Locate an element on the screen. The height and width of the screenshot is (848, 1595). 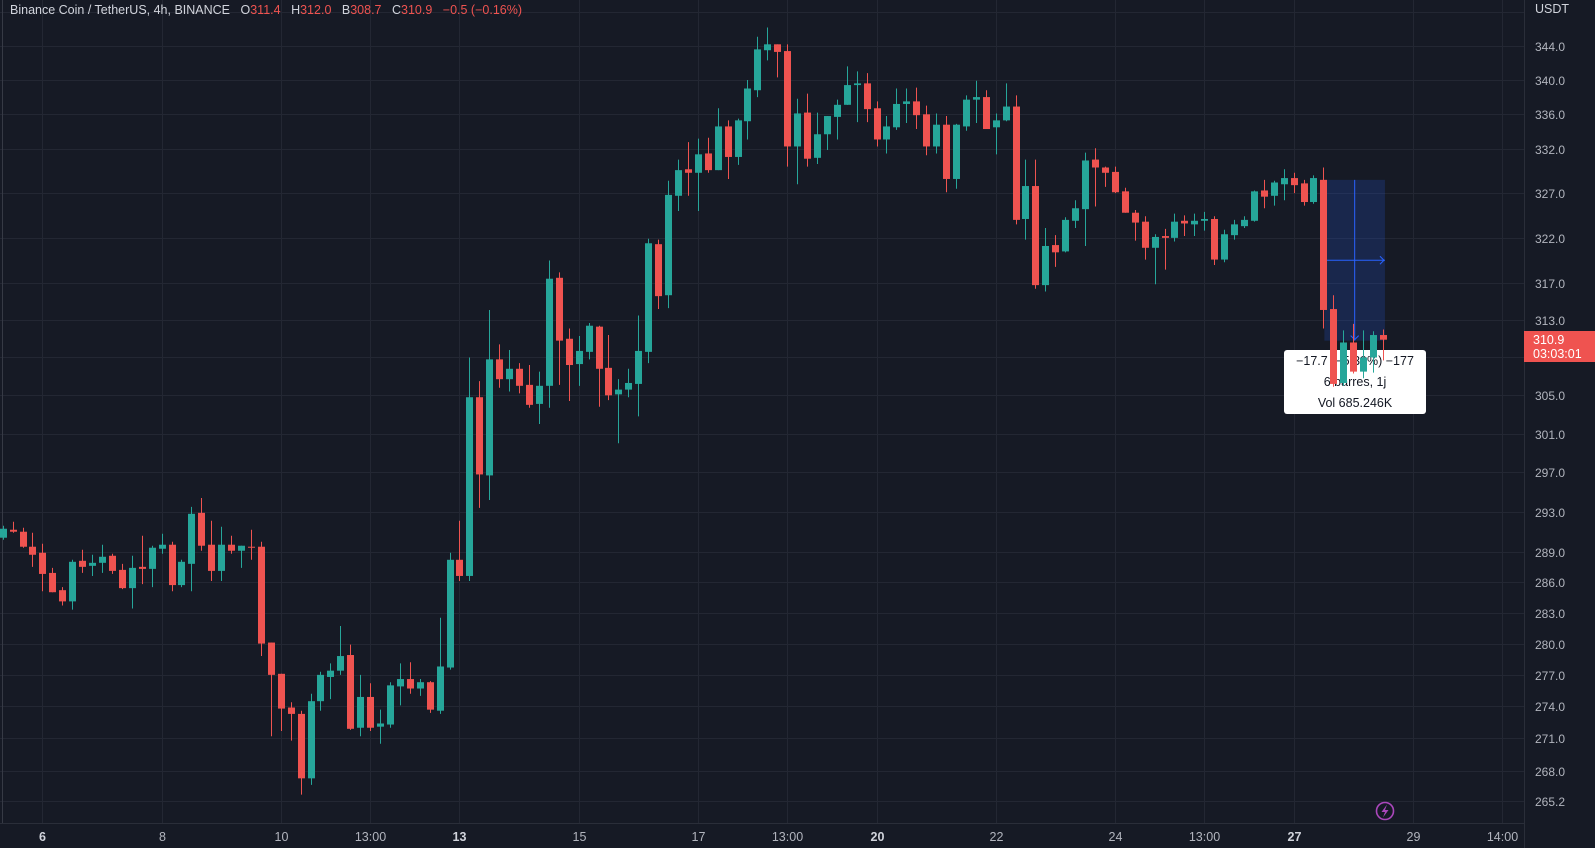
y-tick-label: 277.0 is located at coordinates (1550, 676).